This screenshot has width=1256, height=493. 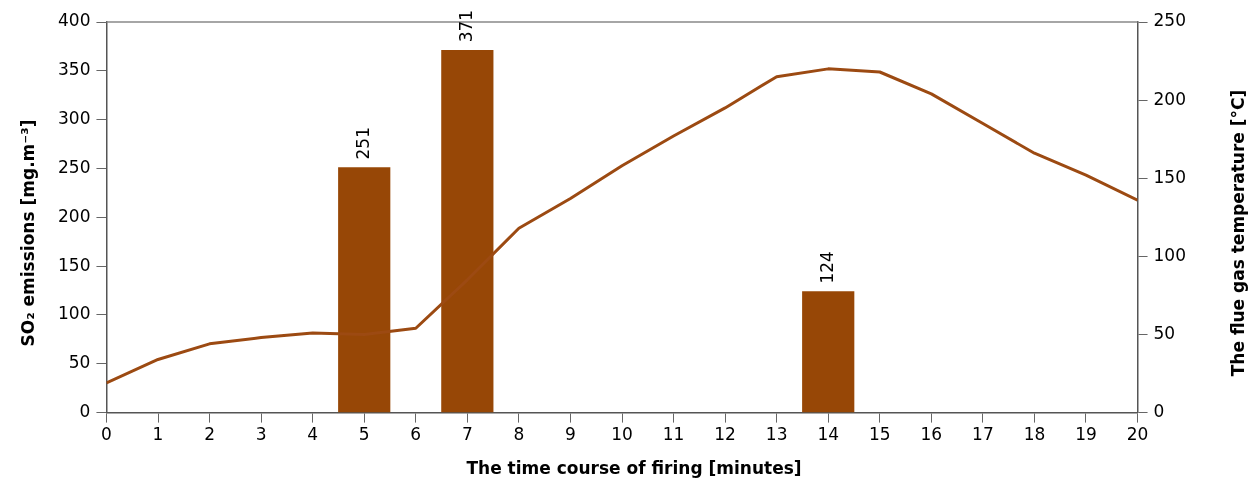 I want to click on y2-axis-title: The flue gas temperature [°C], so click(x=1238, y=233).